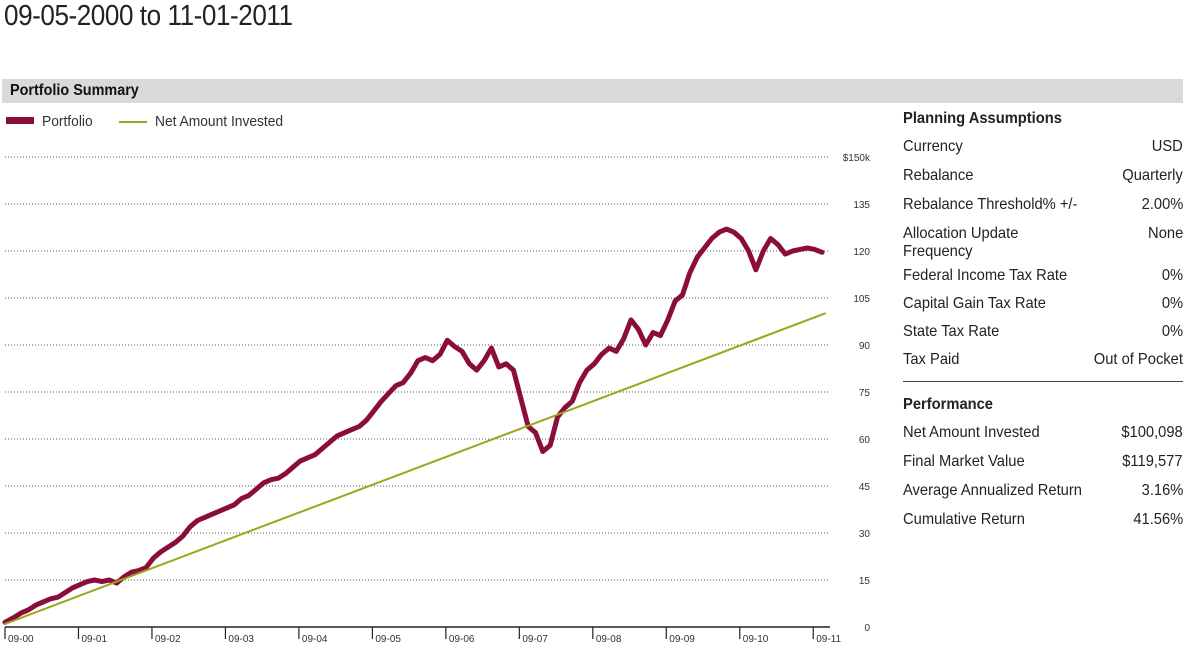 Image resolution: width=1189 pixels, height=654 pixels. I want to click on x-tick-label: 09-08, so click(609, 639).